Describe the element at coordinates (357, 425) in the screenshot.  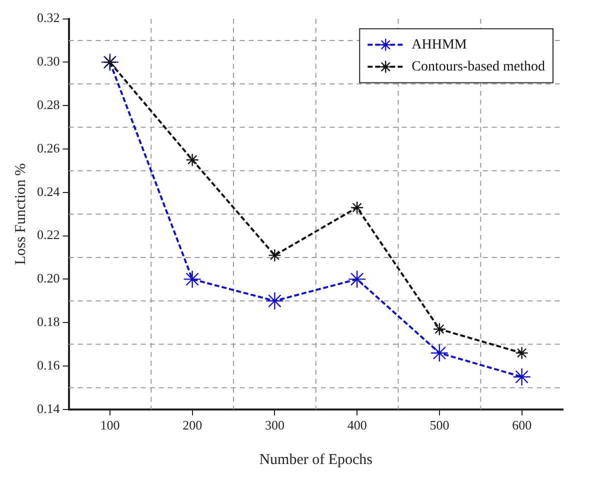
I see `x-tick-label: 400` at that location.